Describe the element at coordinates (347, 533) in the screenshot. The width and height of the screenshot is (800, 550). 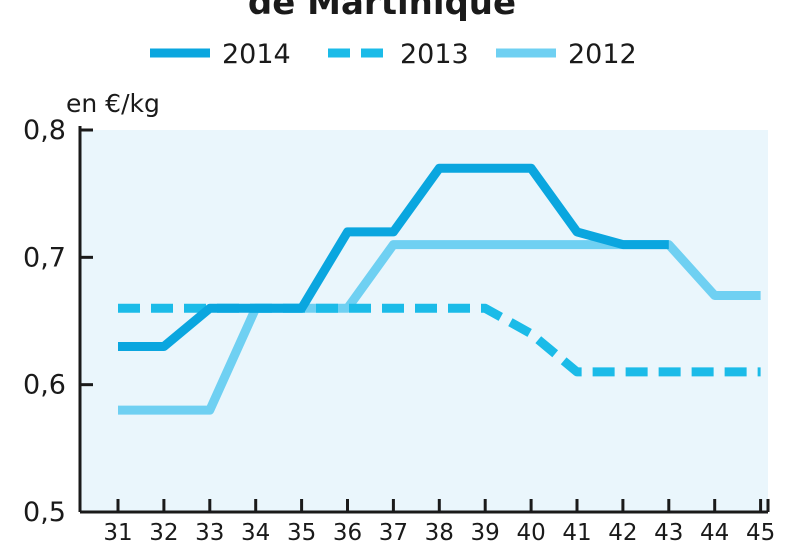
I see `x-tick-label: 36` at that location.